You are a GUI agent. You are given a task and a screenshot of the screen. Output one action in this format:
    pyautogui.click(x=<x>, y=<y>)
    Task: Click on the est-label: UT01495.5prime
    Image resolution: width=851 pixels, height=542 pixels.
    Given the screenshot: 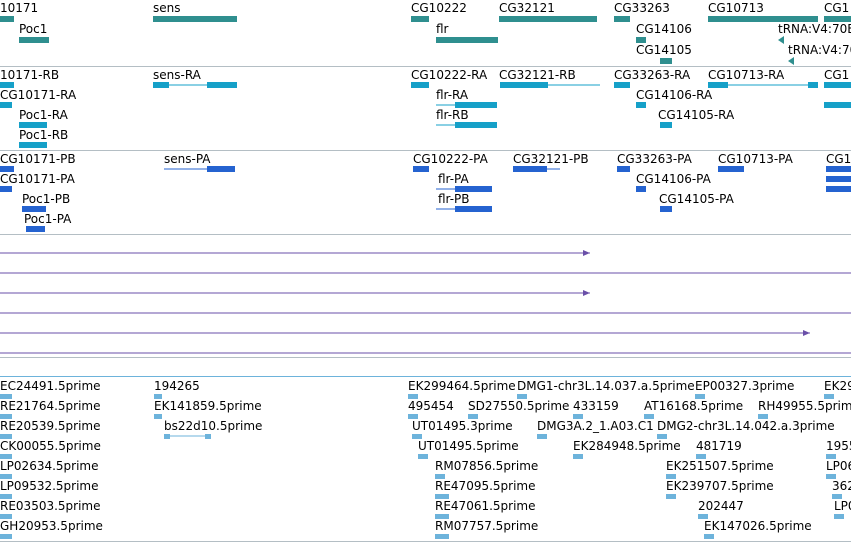 What is the action you would take?
    pyautogui.click(x=468, y=446)
    